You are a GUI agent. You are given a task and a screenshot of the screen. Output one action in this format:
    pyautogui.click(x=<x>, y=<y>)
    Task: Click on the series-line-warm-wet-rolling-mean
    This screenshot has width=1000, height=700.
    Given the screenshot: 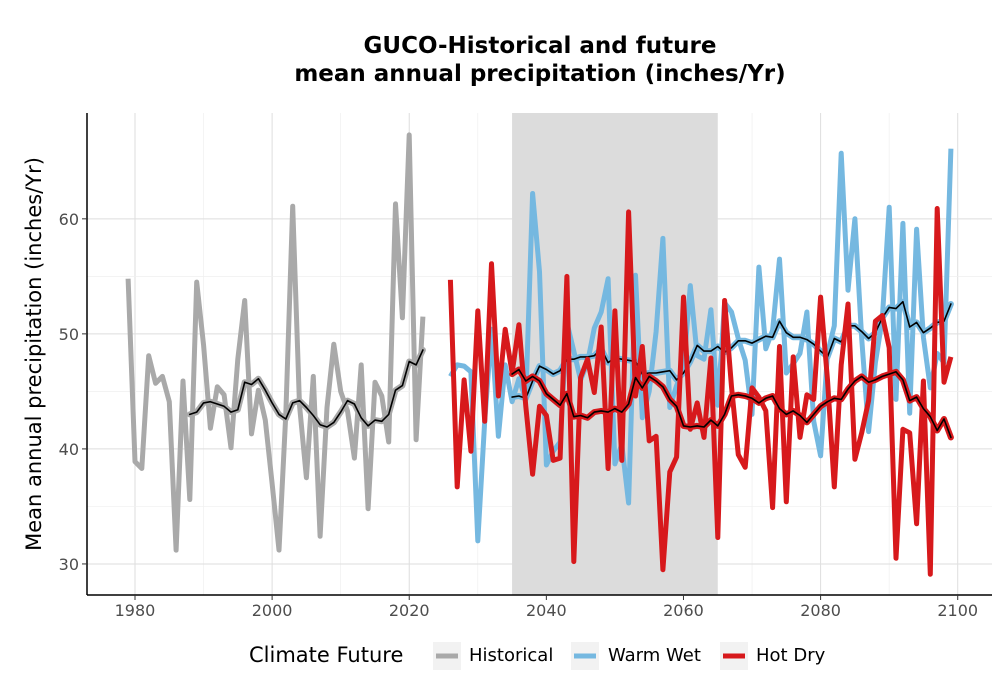 What is the action you would take?
    pyautogui.click(x=731, y=350)
    